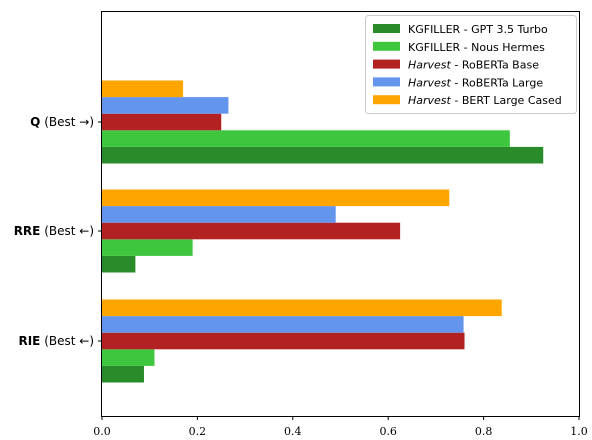  I want to click on x-tick-label: 1.0, so click(579, 431).